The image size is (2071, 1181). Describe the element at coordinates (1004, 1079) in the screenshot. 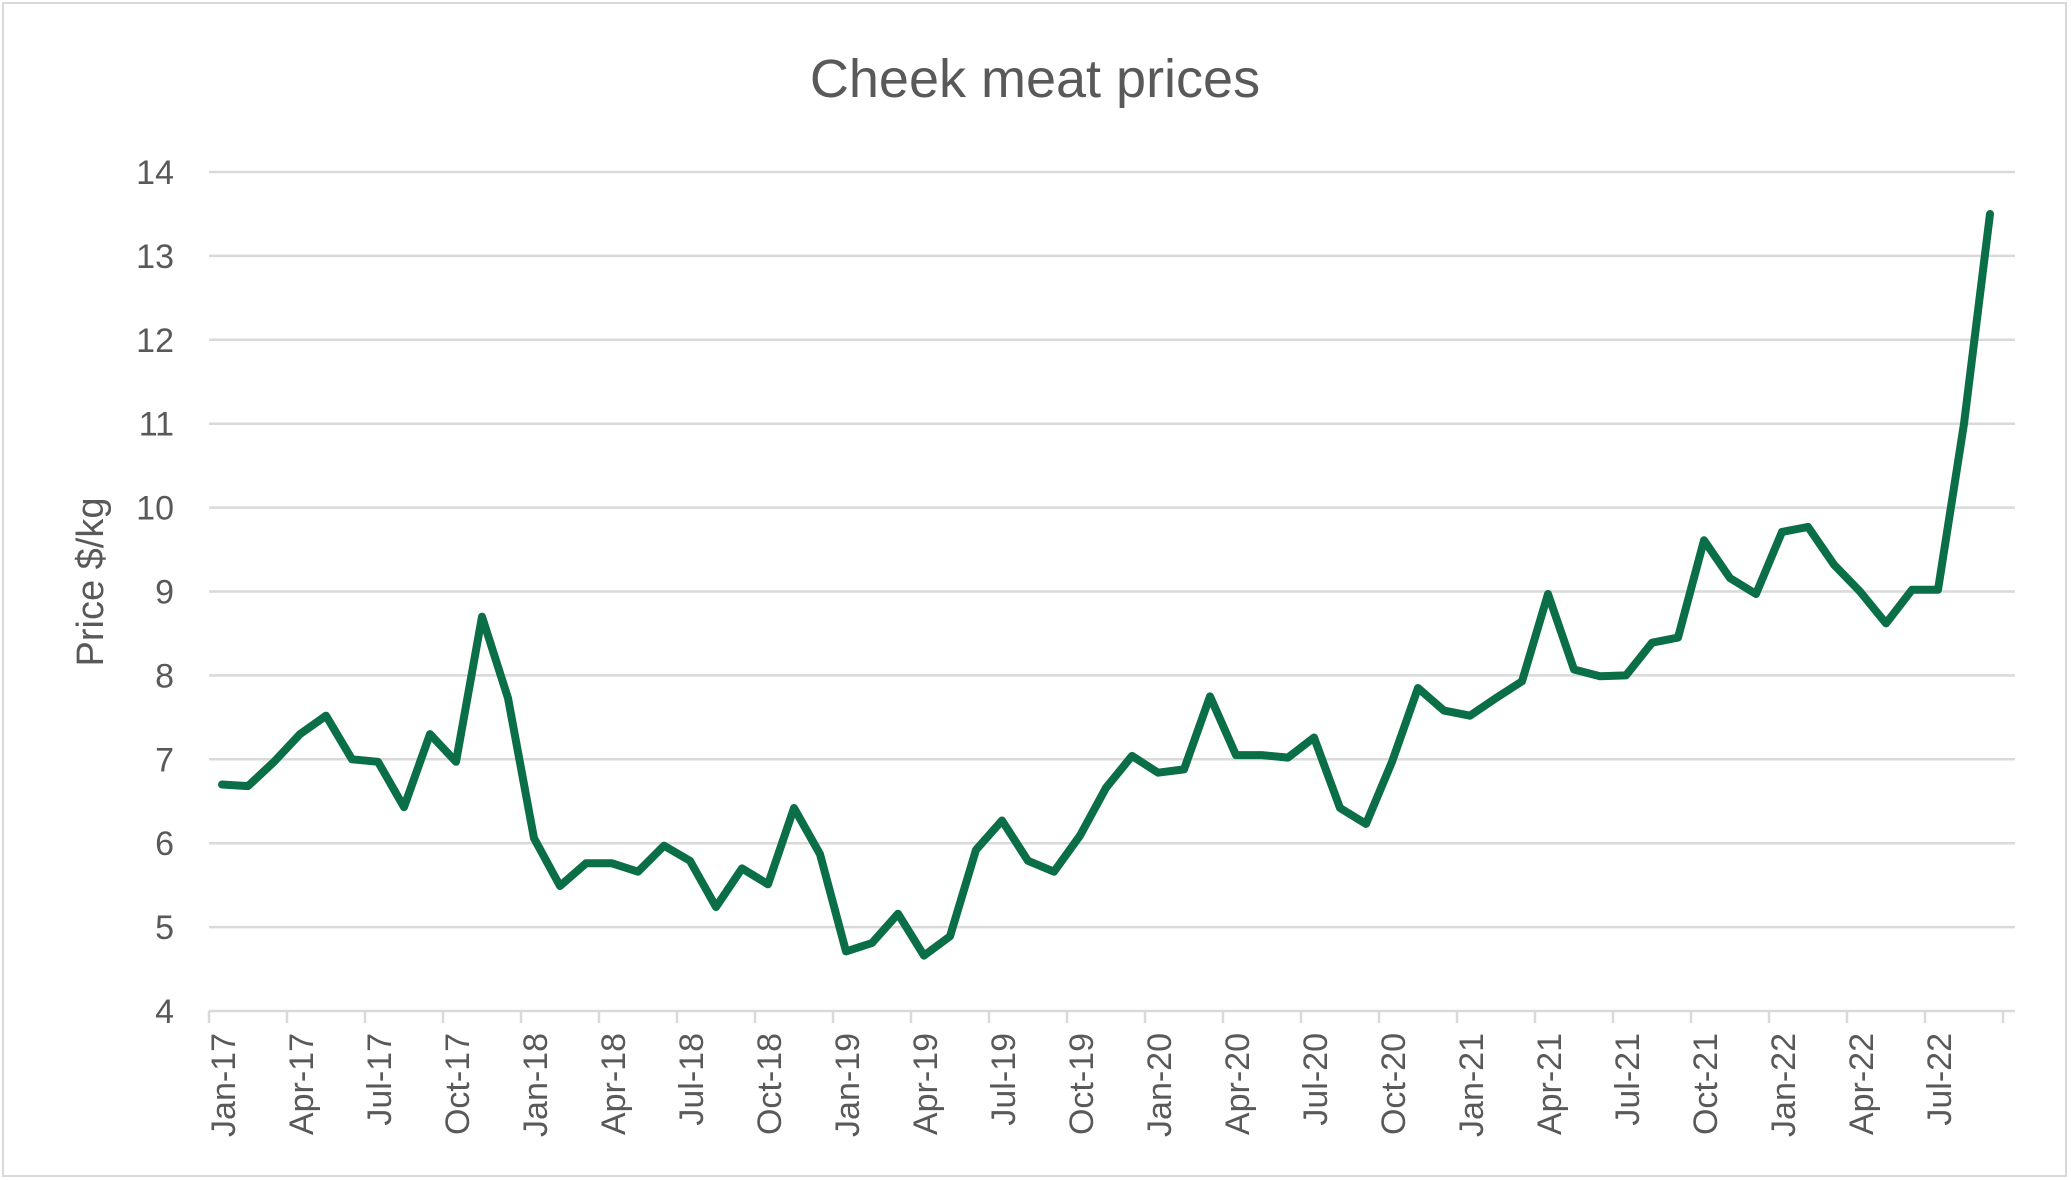

I see `x-tick-label: Jul-19` at that location.